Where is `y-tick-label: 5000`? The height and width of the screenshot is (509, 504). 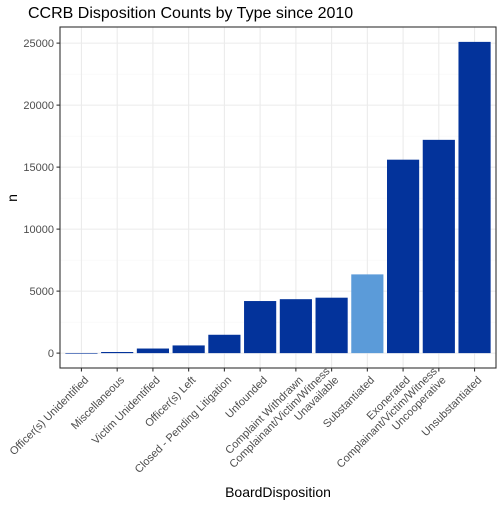
y-tick-label: 5000 is located at coordinates (42, 292).